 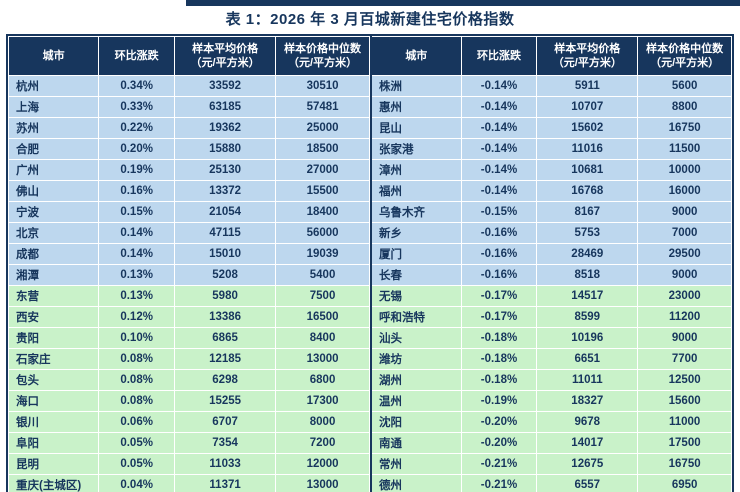 I want to click on city-cell: 阜阳, so click(x=53, y=443).